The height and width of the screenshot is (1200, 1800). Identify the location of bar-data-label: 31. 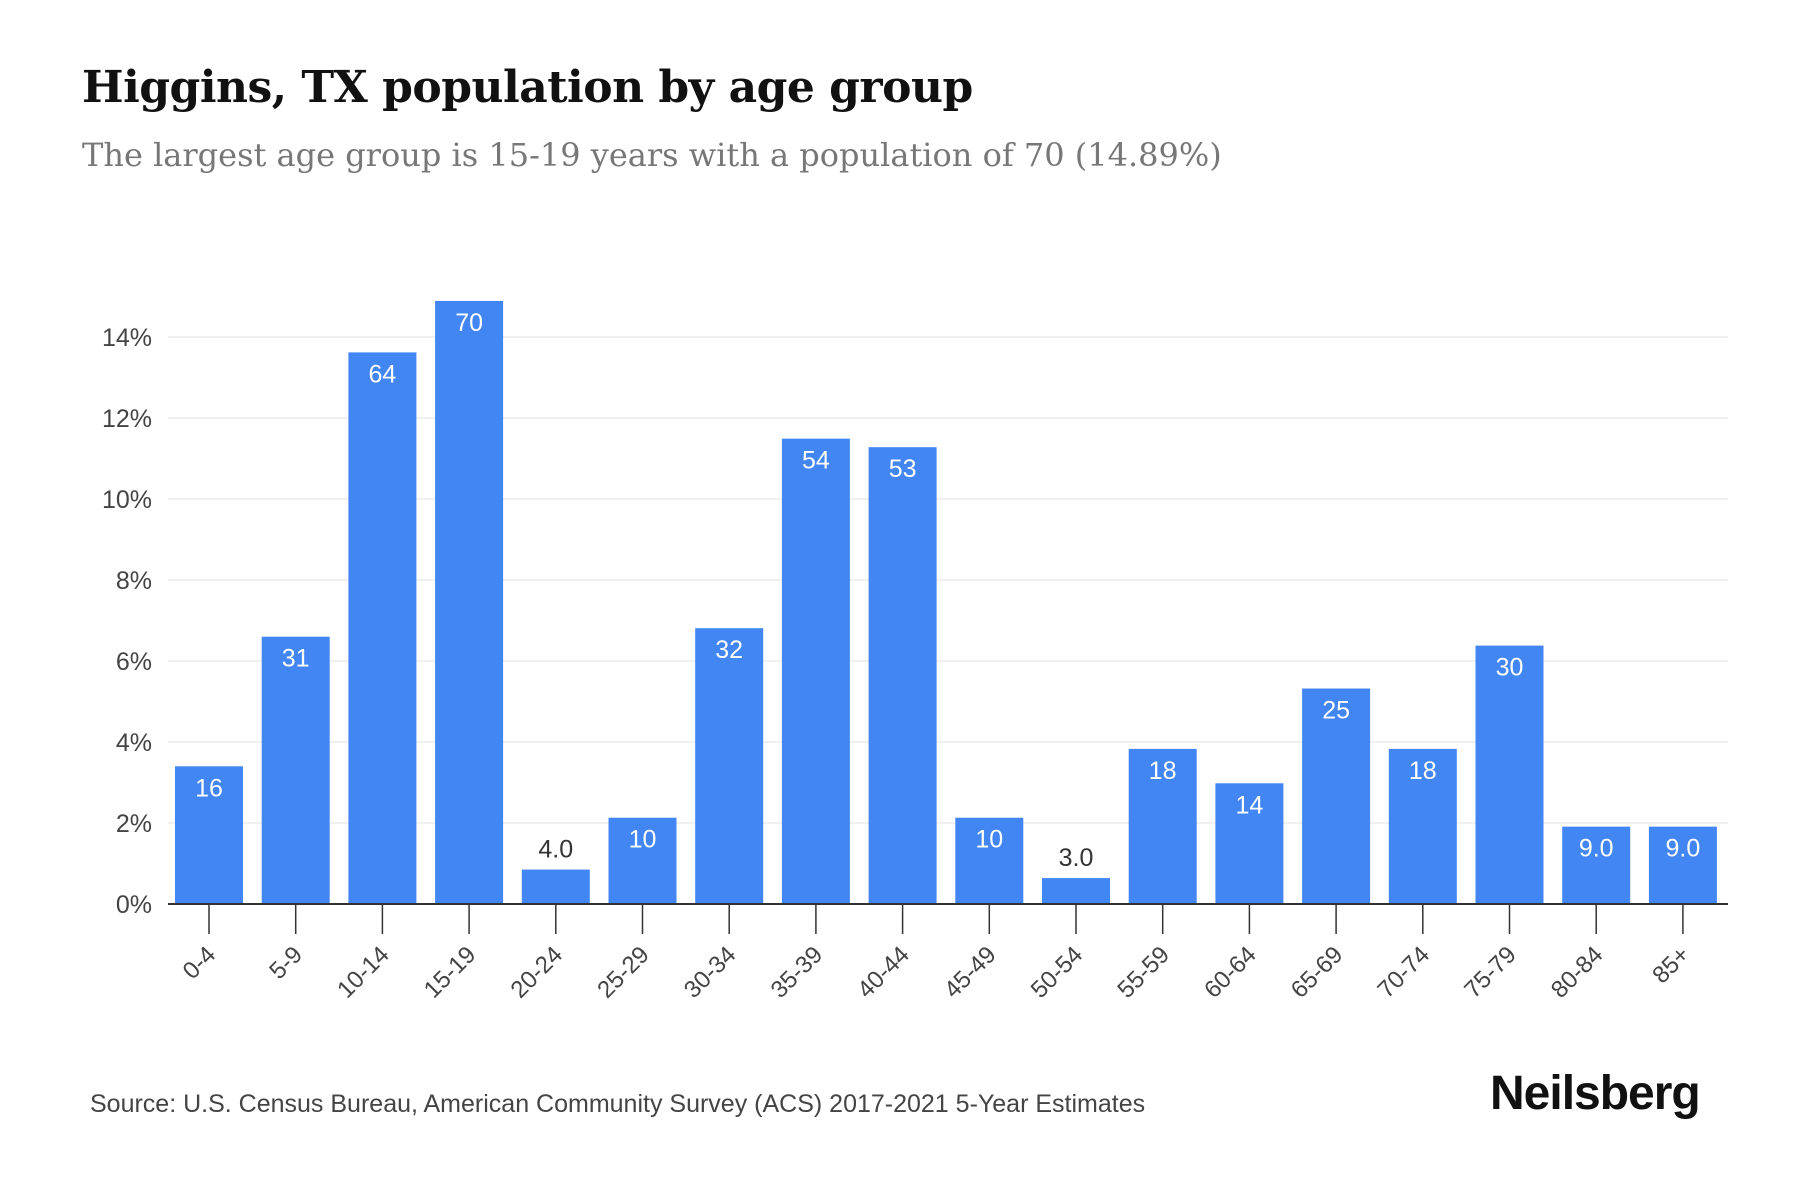
(296, 659).